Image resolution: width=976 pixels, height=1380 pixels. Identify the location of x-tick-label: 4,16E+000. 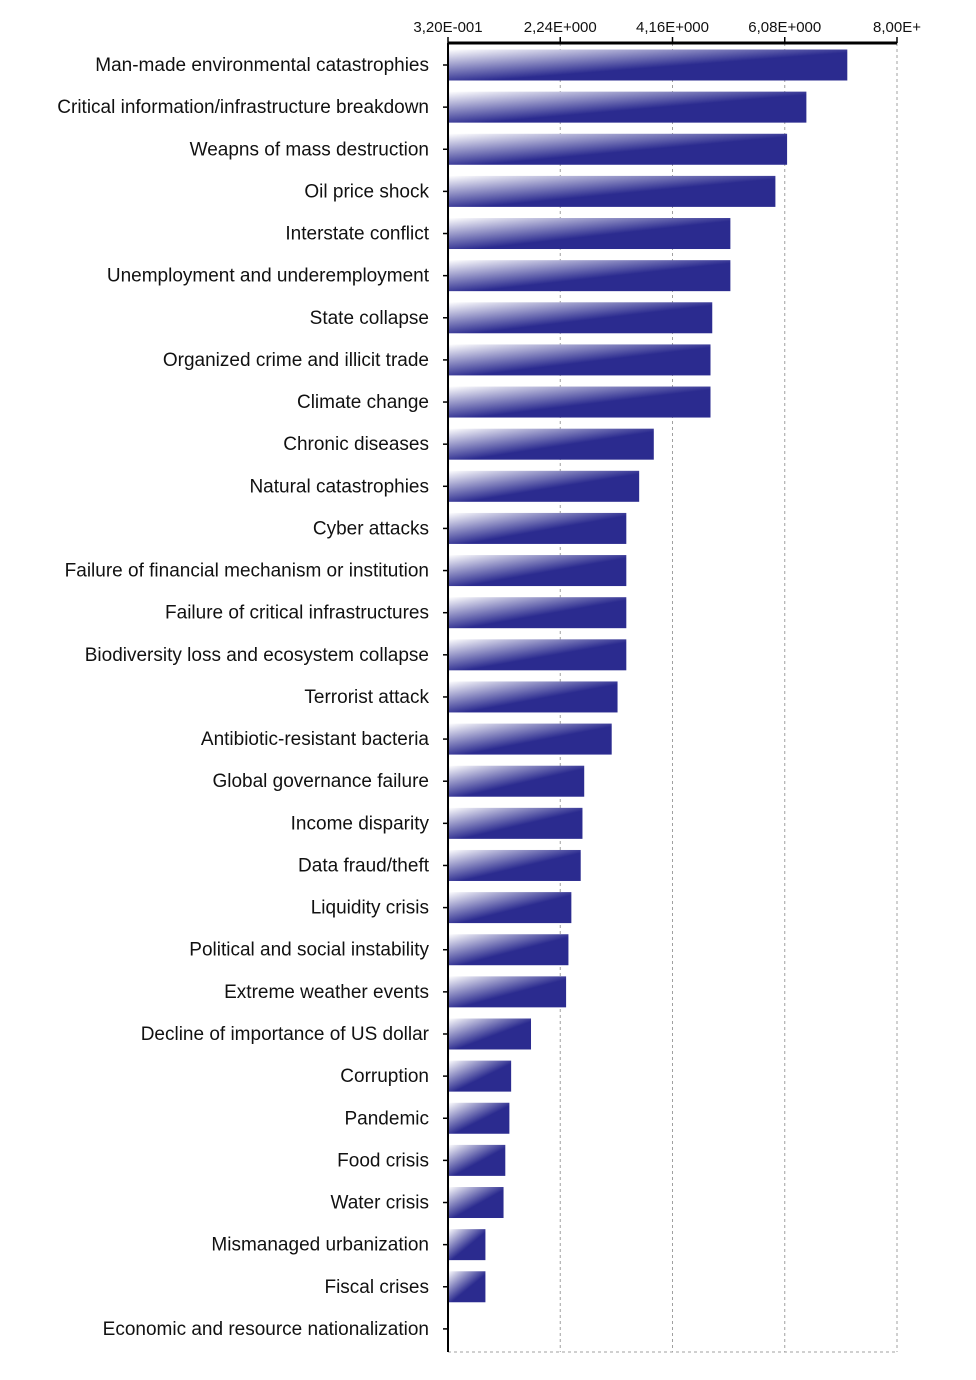
(672, 27).